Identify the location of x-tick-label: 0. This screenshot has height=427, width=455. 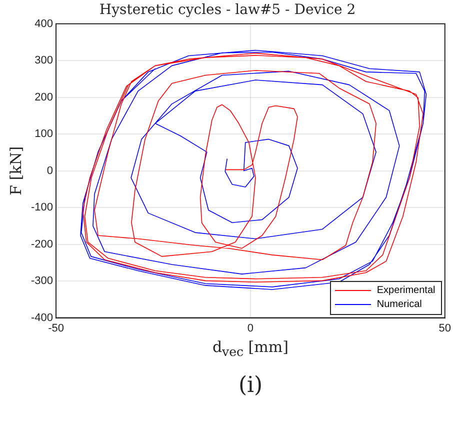
(250, 328).